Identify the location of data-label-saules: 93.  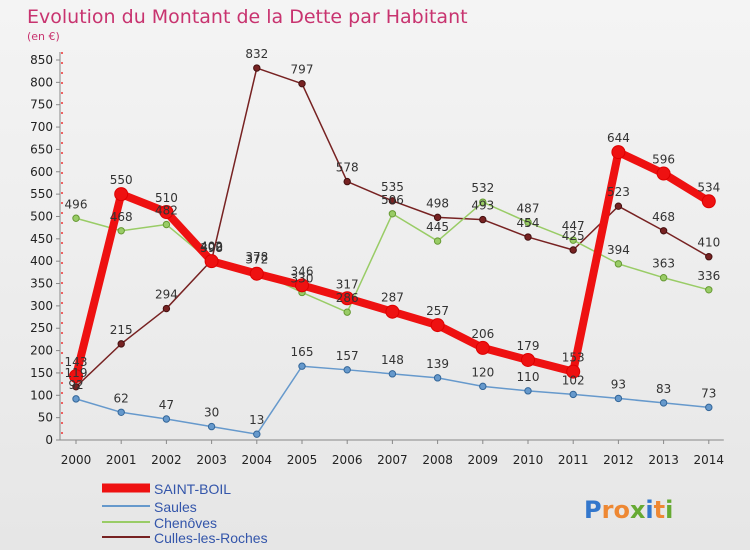
(618, 384).